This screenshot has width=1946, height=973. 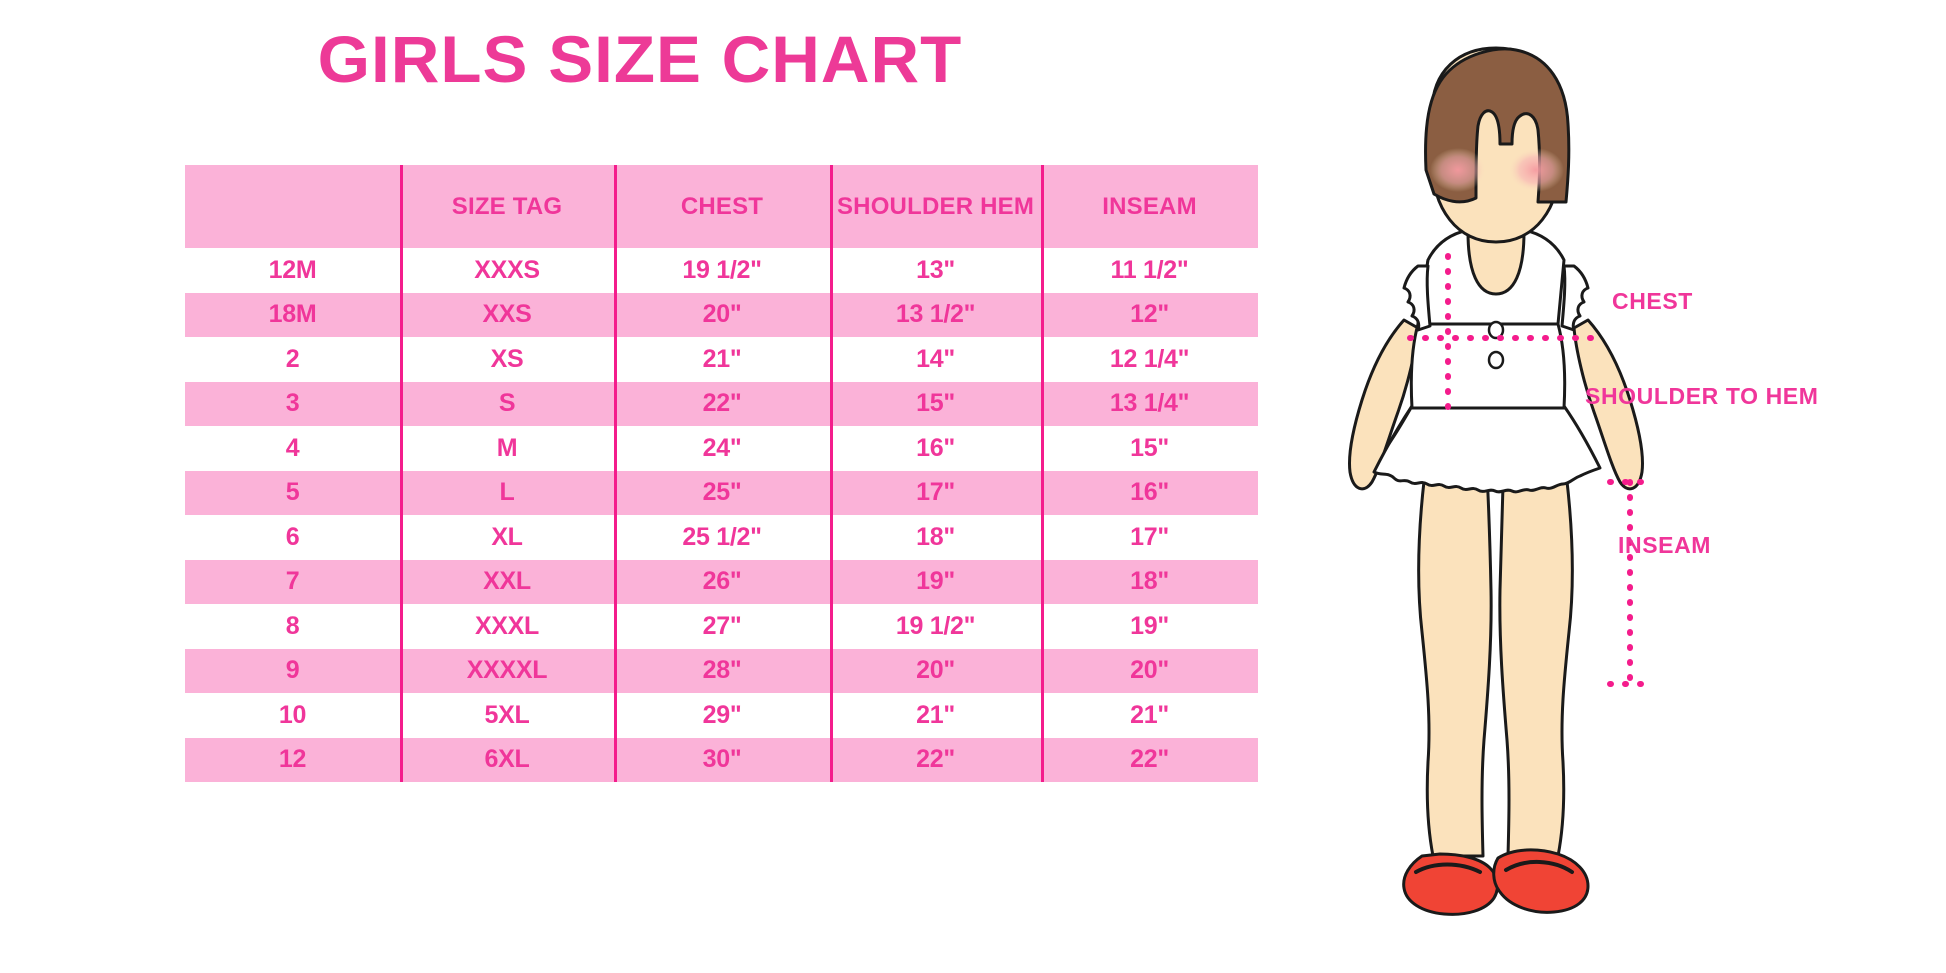 I want to click on cell-shoulder-hem: 18", so click(x=935, y=537).